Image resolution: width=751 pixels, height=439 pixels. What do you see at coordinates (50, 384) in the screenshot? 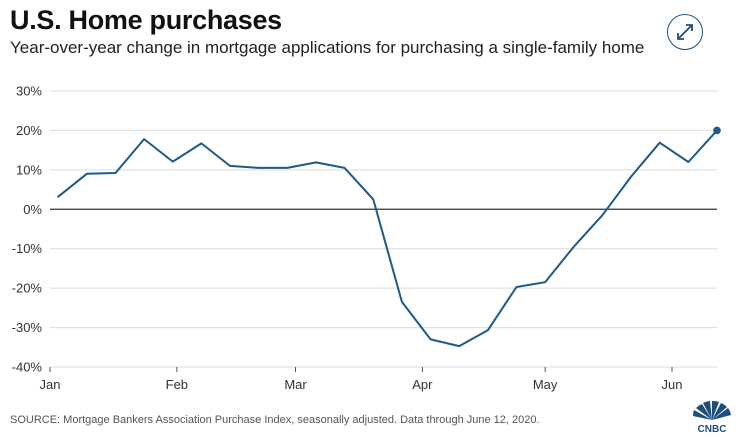
I see `x-tick-label: Jan` at bounding box center [50, 384].